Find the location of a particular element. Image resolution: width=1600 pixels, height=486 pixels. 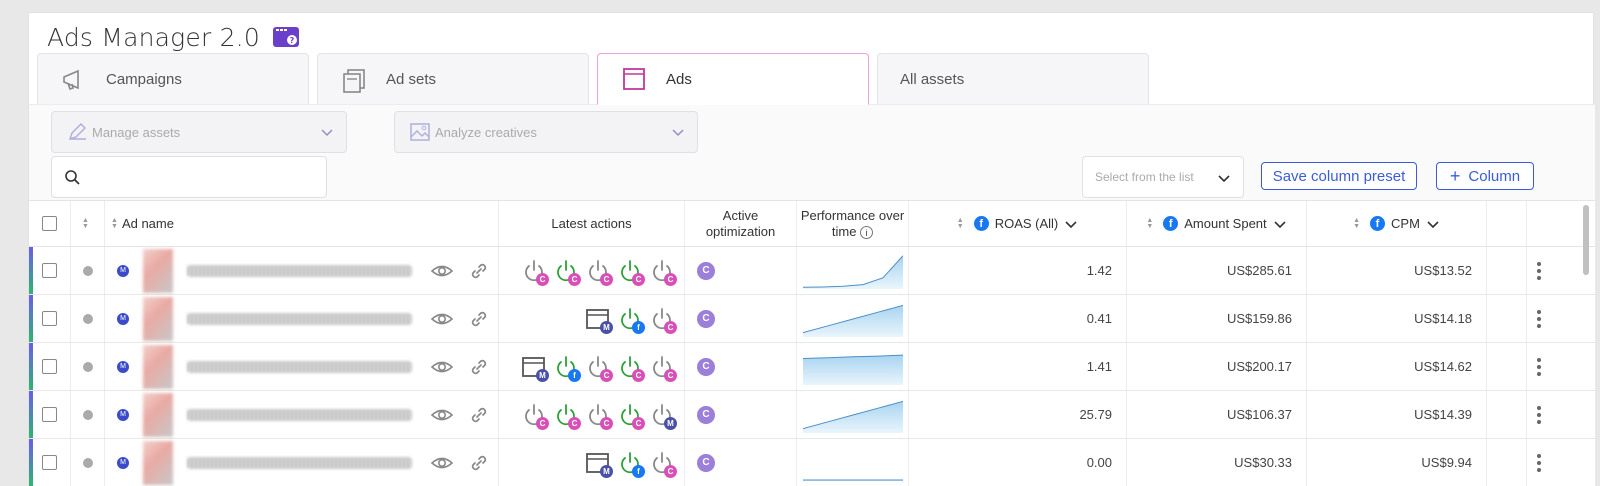

preset-select: Select from the list is located at coordinates (1163, 177).